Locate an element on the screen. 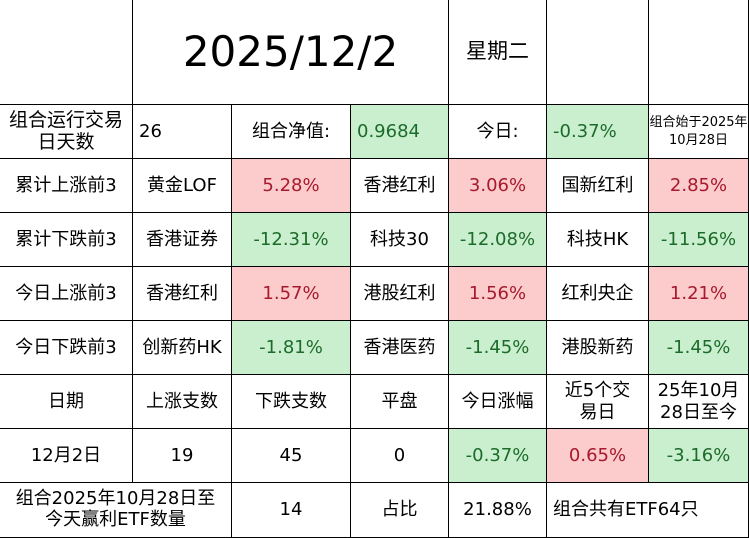  nav-label: 组合净值: is located at coordinates (291, 132).